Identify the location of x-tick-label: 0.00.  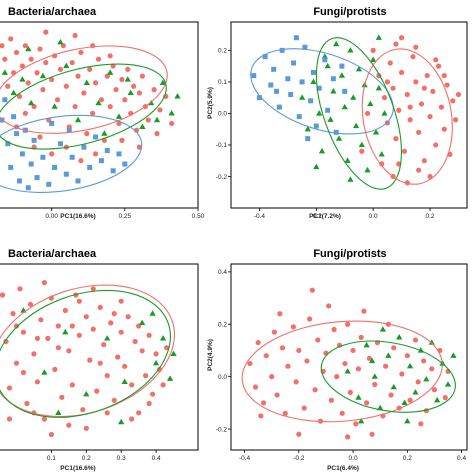
(51, 216).